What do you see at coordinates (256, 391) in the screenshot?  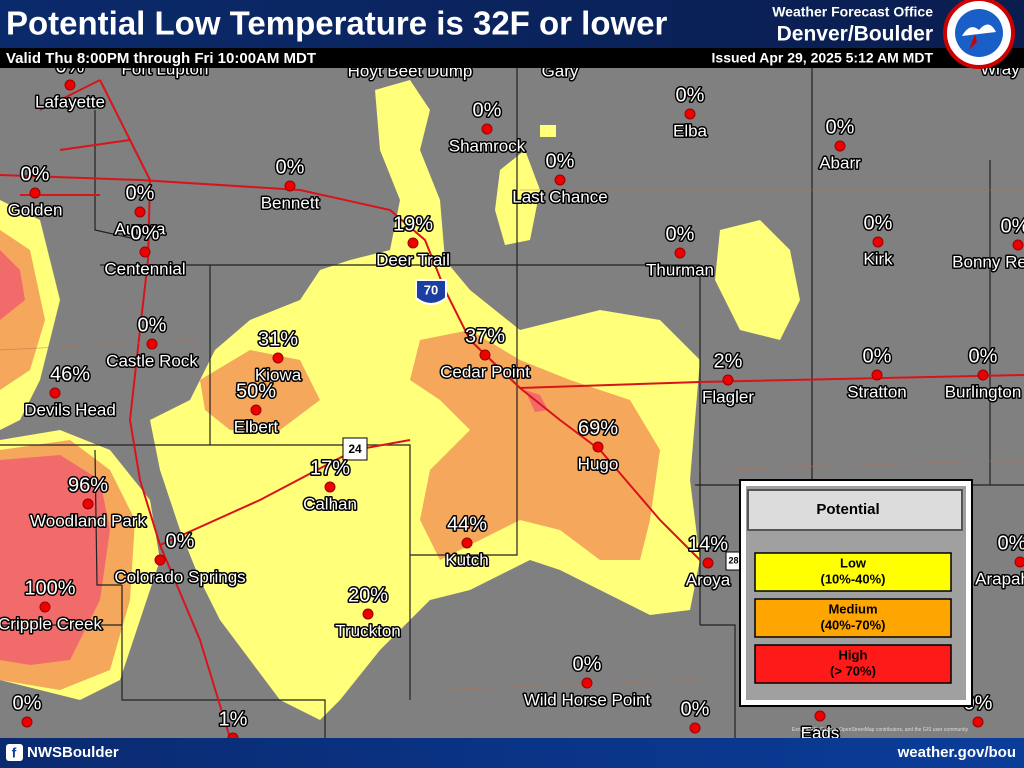 I see `probability-label: 50%` at bounding box center [256, 391].